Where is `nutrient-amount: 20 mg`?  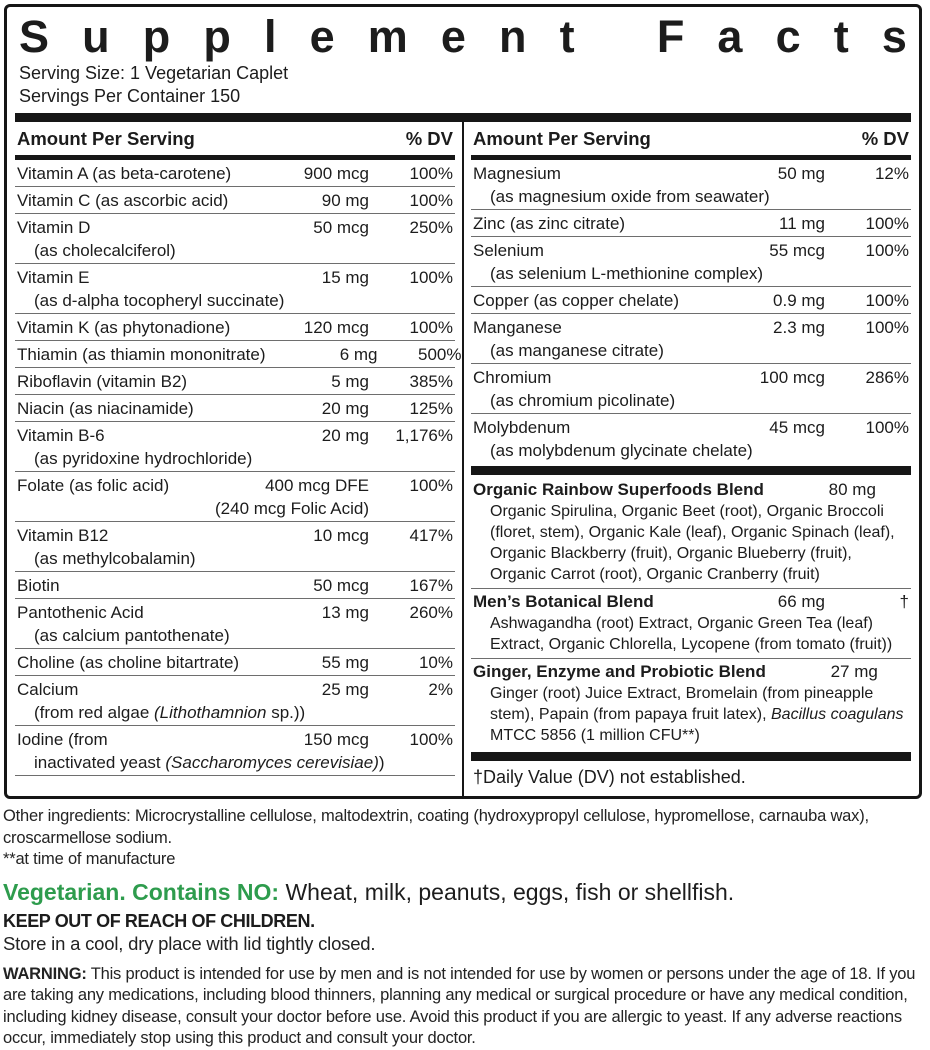 nutrient-amount: 20 mg is located at coordinates (345, 435).